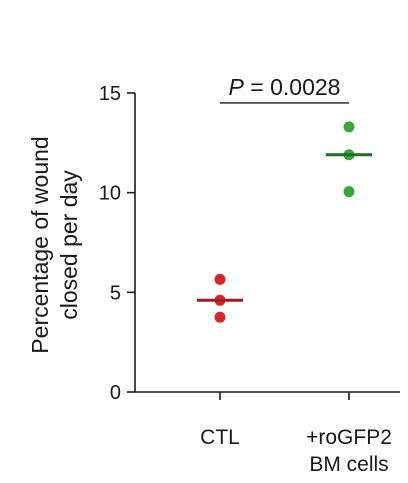 Image resolution: width=408 pixels, height=483 pixels. Describe the element at coordinates (115, 393) in the screenshot. I see `y-tick-label: 0` at that location.